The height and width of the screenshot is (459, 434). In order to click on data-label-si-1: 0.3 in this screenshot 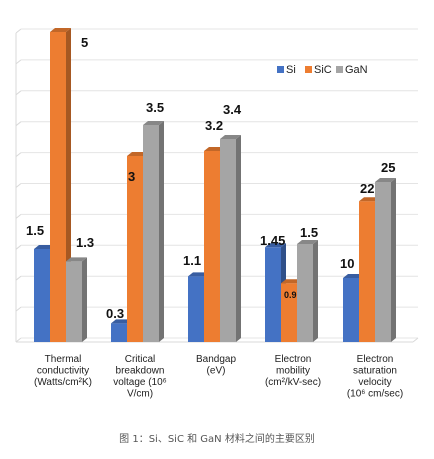, I will do `click(115, 313)`.